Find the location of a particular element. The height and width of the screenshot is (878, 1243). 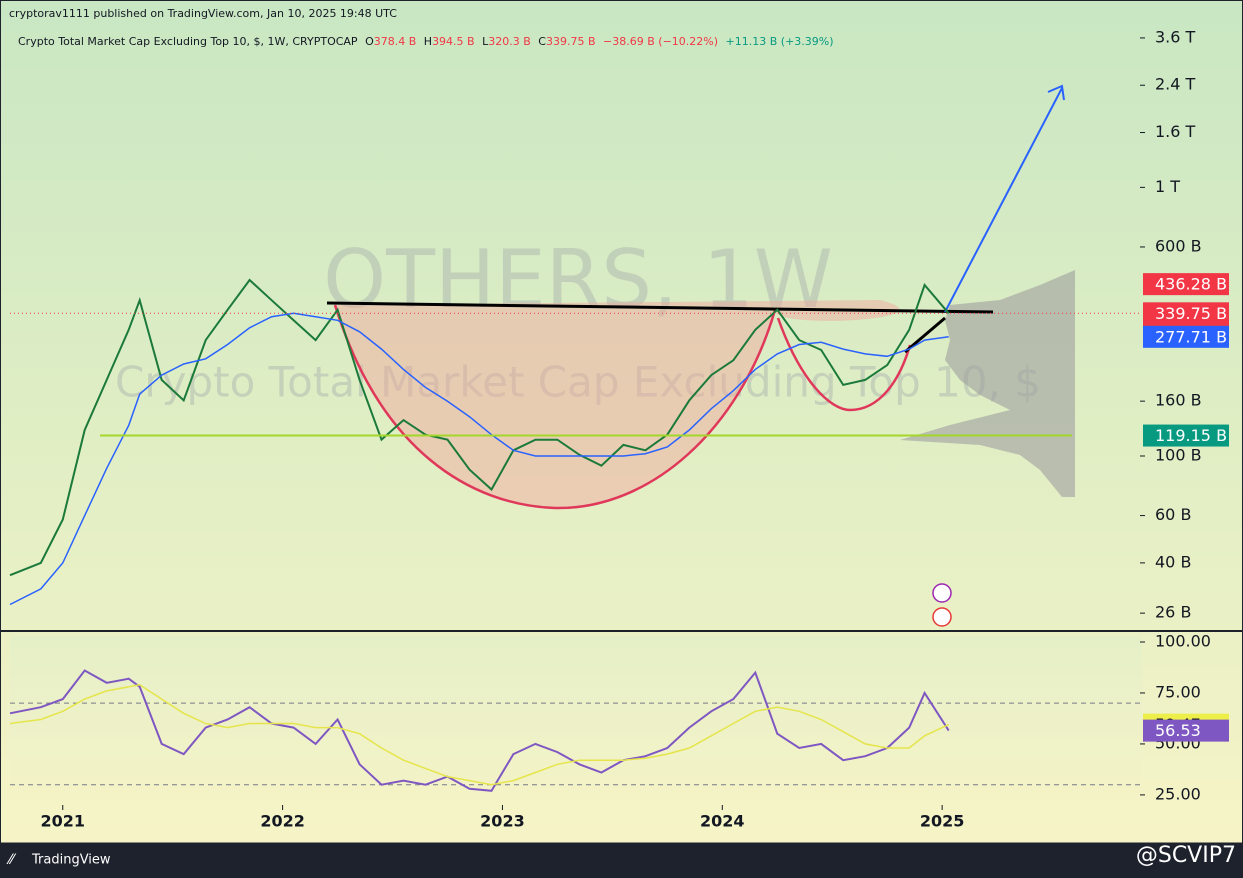

x-tick-label: 2025 is located at coordinates (942, 821).